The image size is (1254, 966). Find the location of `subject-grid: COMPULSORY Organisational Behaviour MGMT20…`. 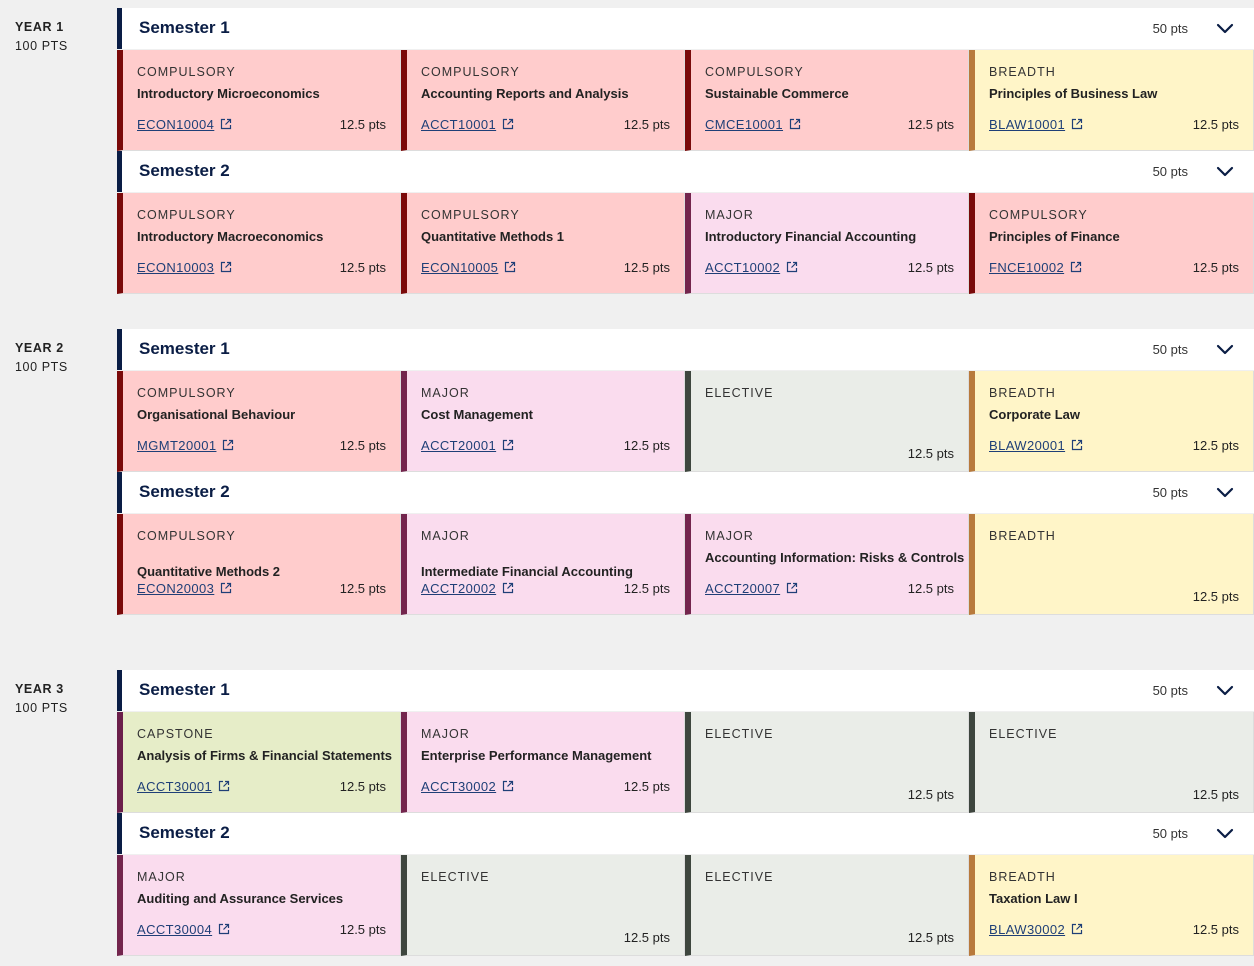

subject-grid: COMPULSORY Organisational Behaviour MGMT20… is located at coordinates (685, 421).